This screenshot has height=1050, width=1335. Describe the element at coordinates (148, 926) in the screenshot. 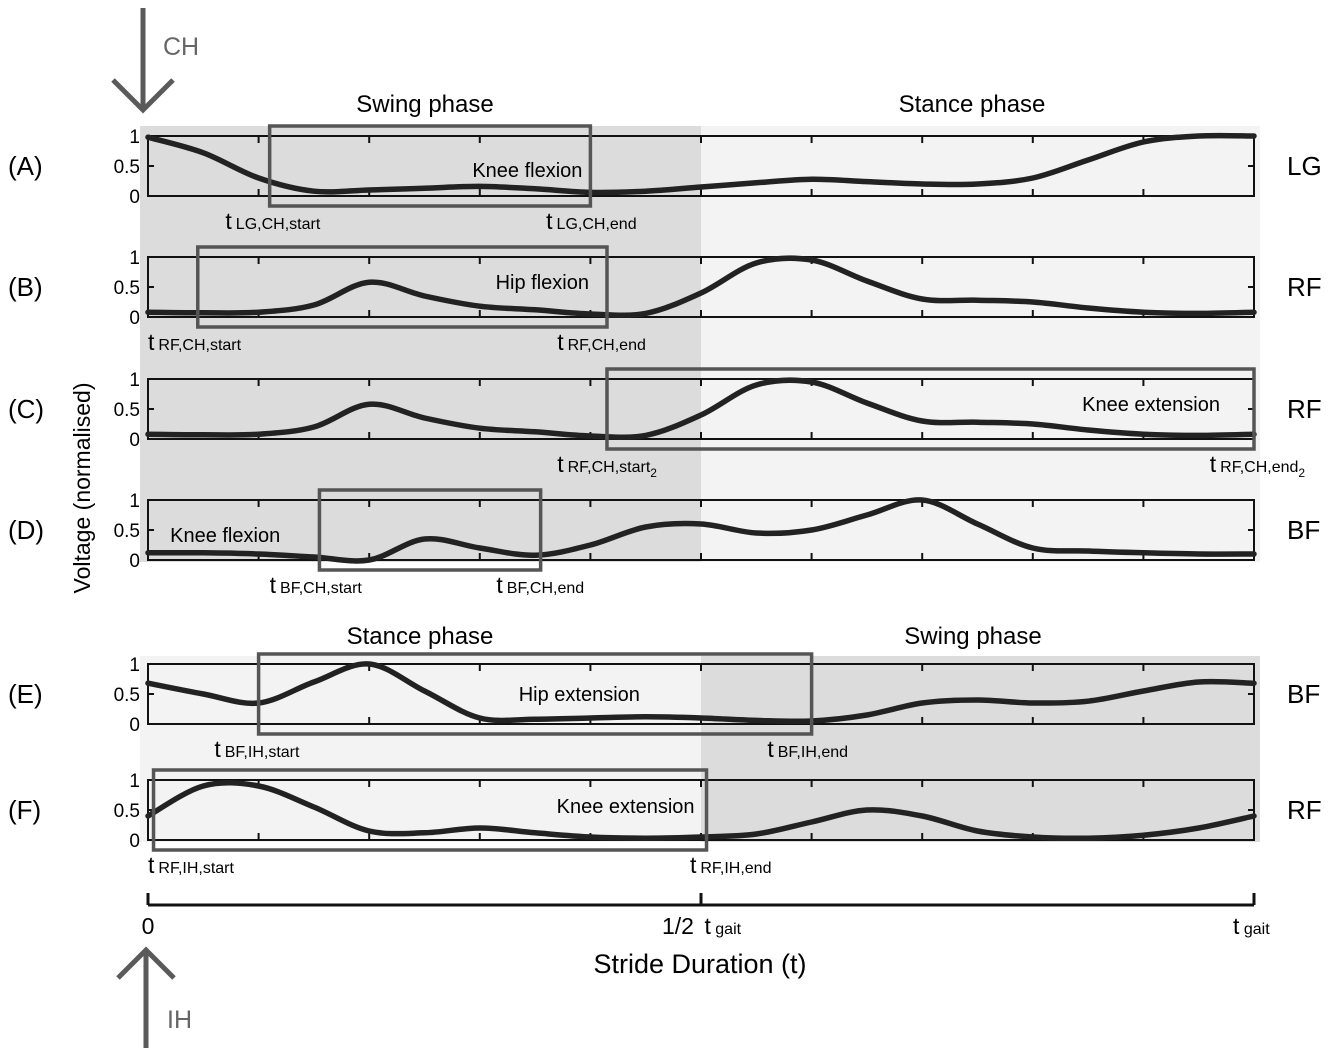

I see `x-tick-zero: 0` at that location.